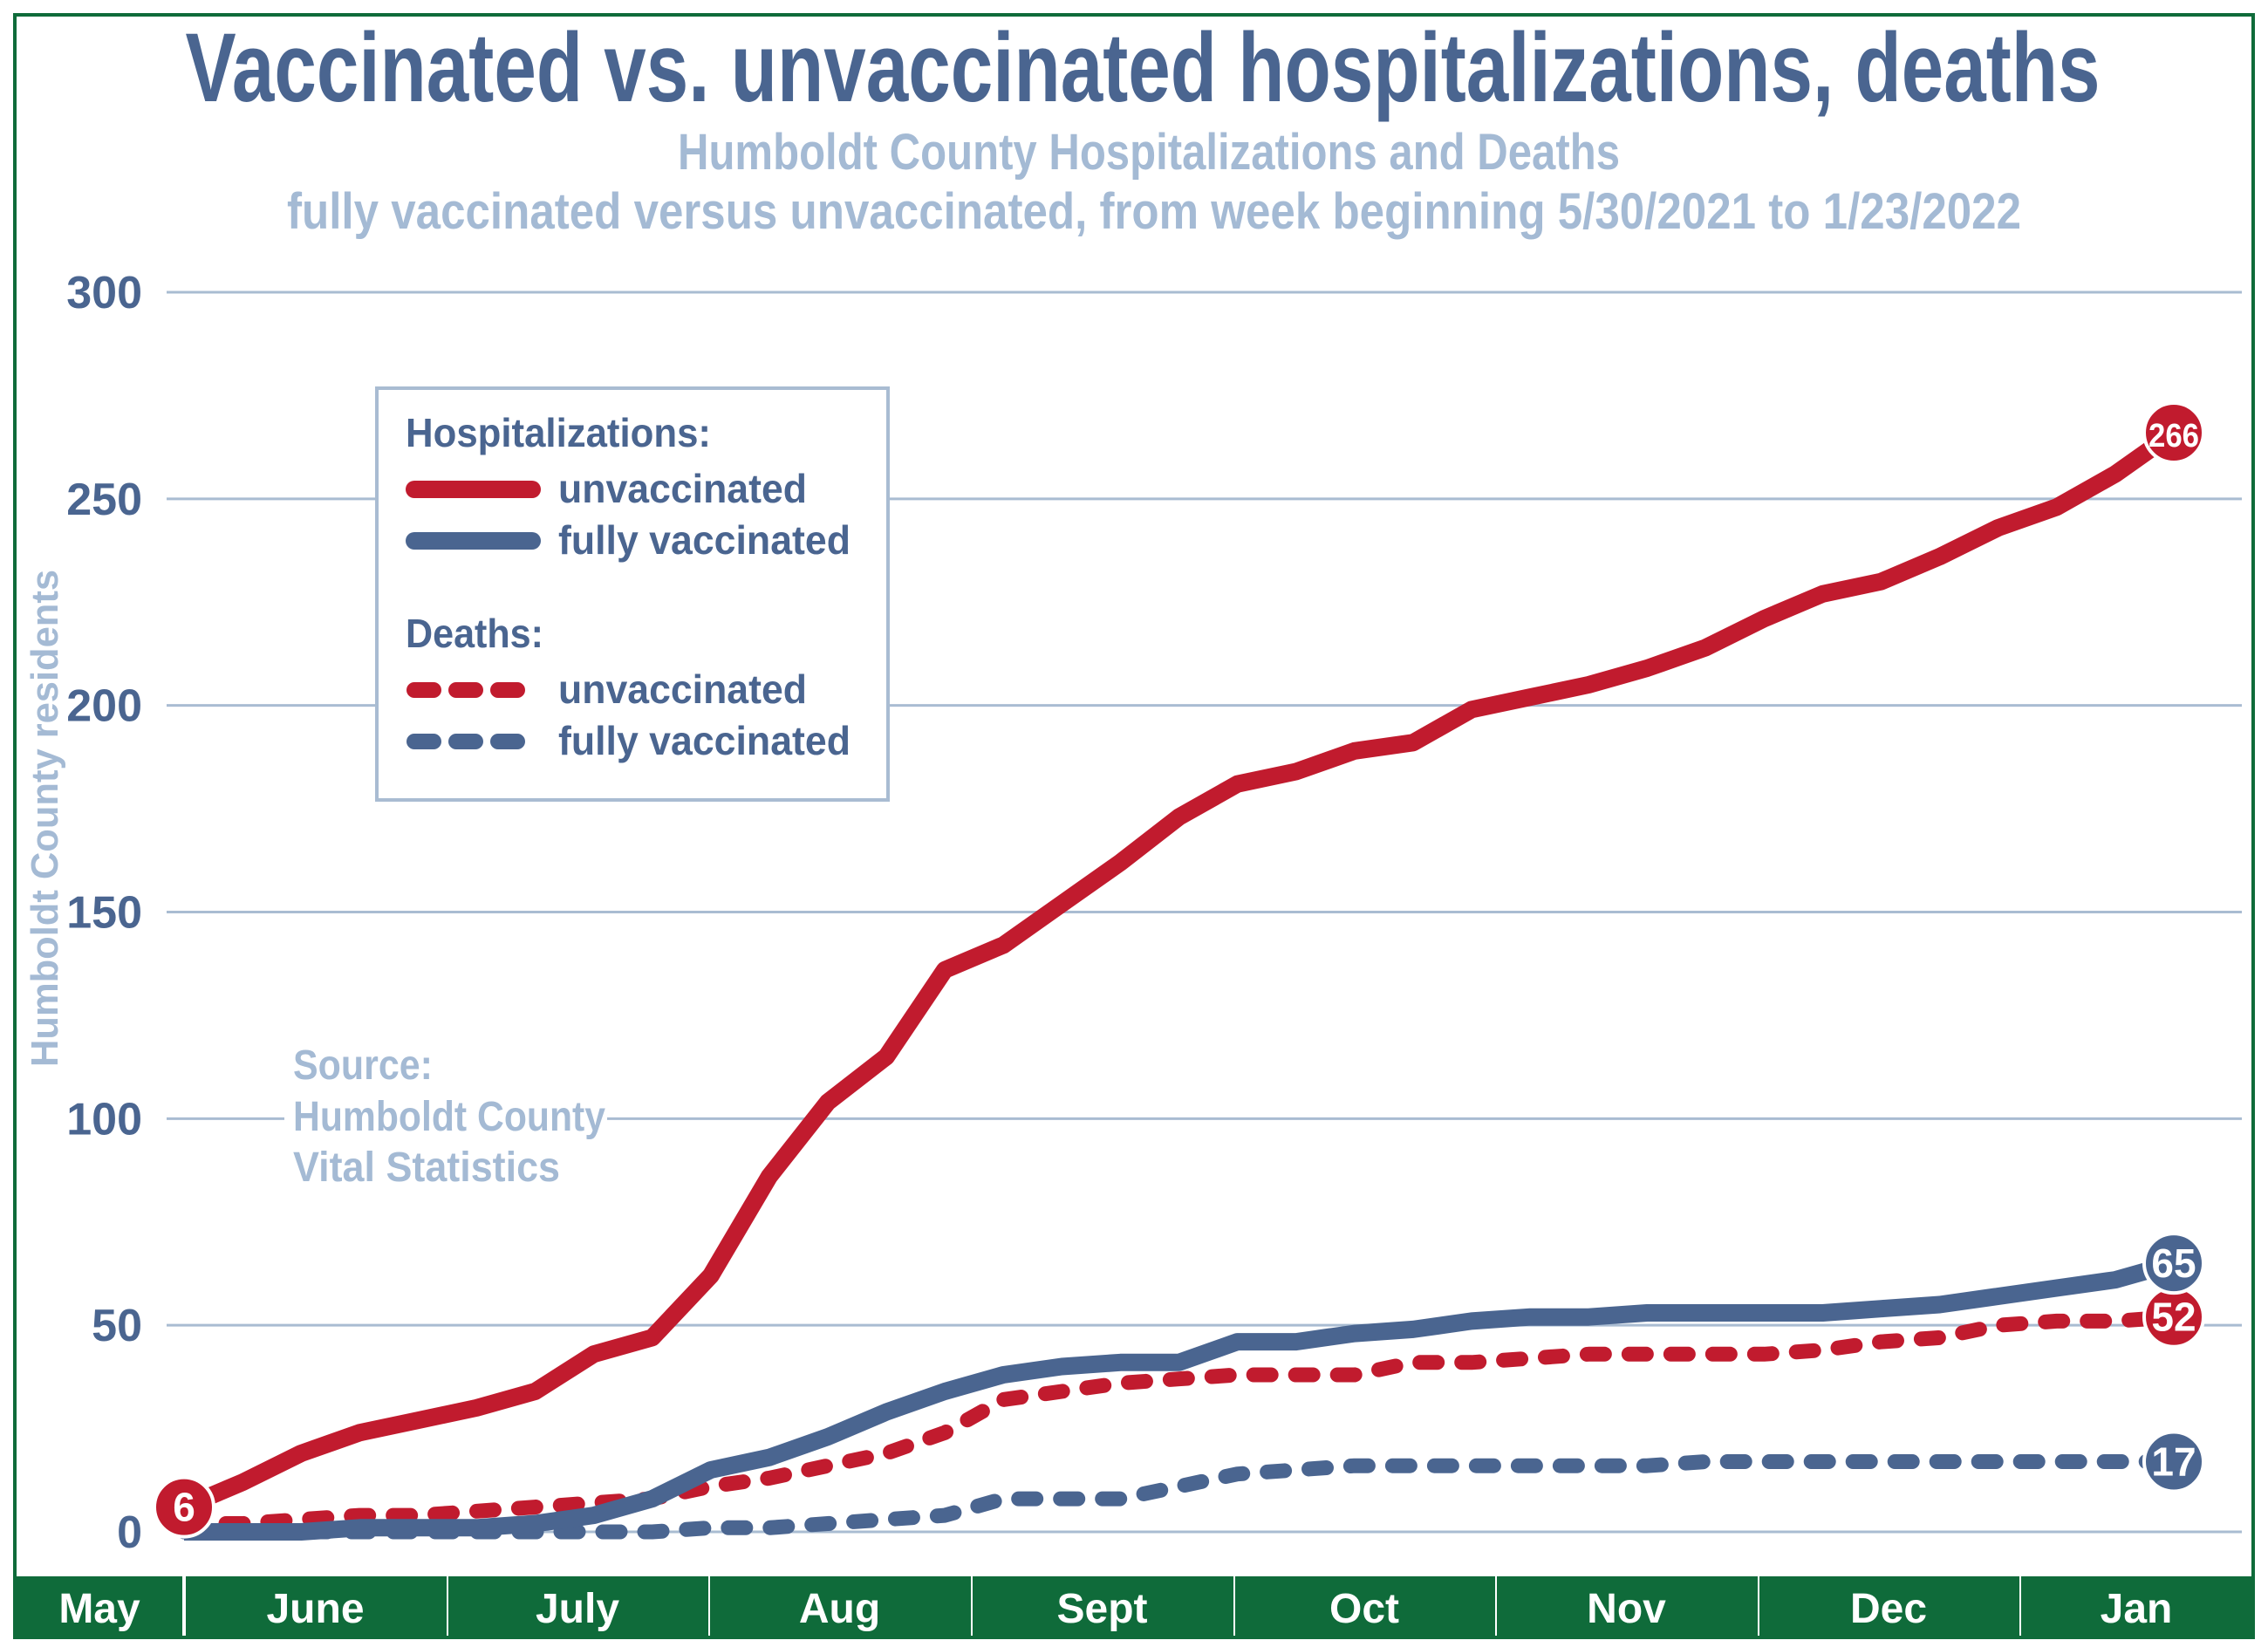 This screenshot has width=2268, height=1647. Describe the element at coordinates (99, 1609) in the screenshot. I see `month-label: May` at that location.